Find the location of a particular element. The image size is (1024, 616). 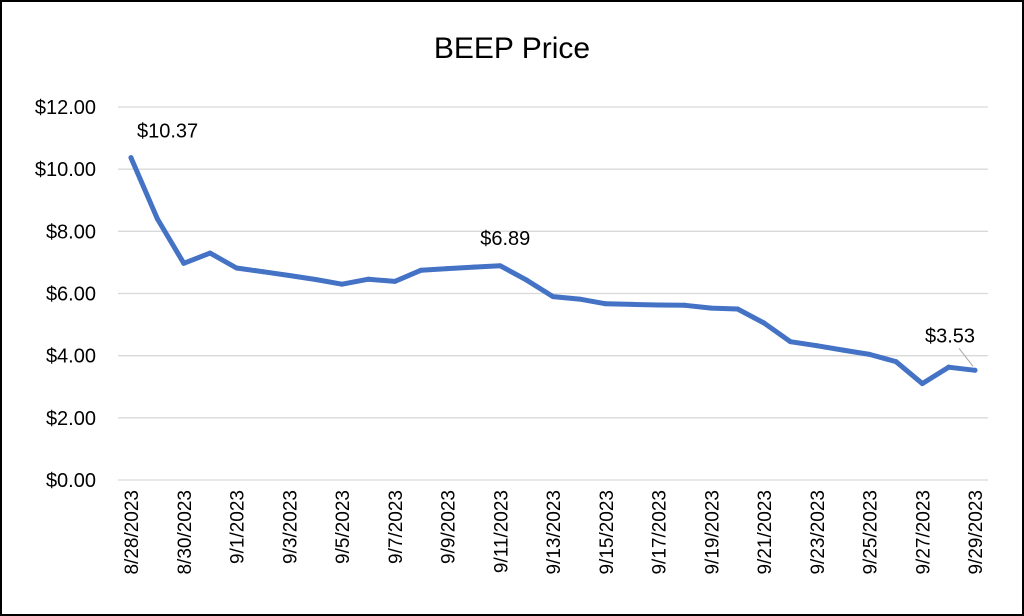

x-tick-label: 9/5/2023 is located at coordinates (343, 527).